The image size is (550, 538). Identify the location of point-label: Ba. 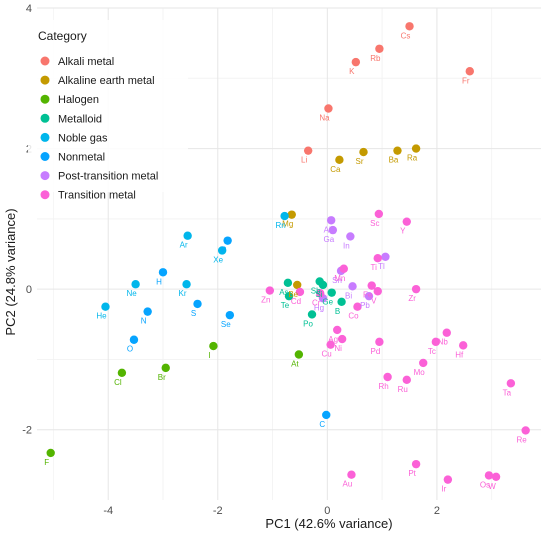
(394, 160).